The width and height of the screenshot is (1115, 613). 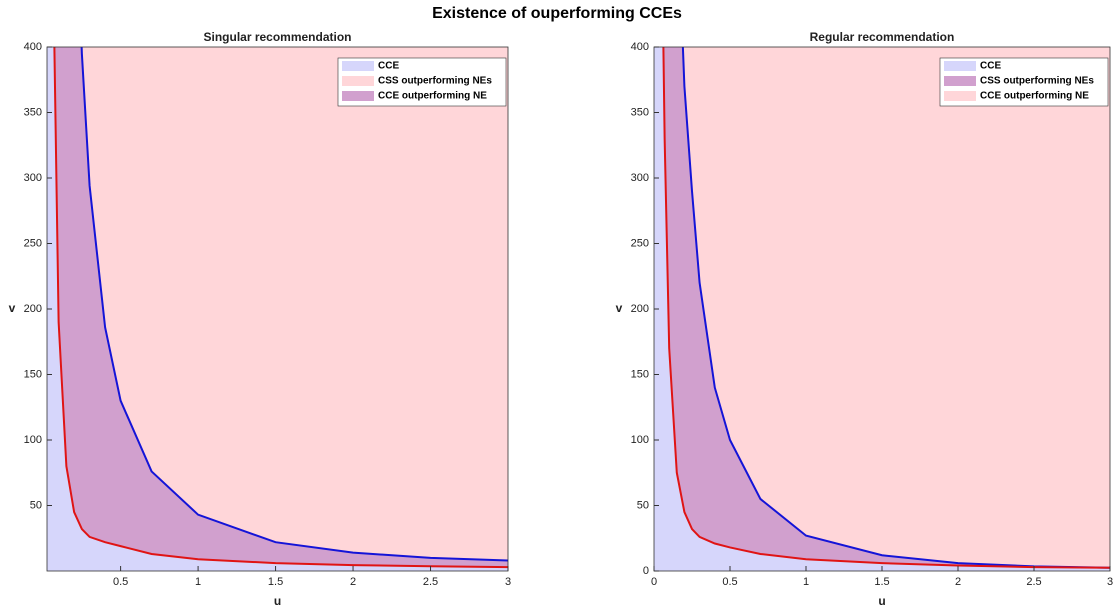 What do you see at coordinates (557, 13) in the screenshot?
I see `figure-title: Existence of ouperforming CCEs` at bounding box center [557, 13].